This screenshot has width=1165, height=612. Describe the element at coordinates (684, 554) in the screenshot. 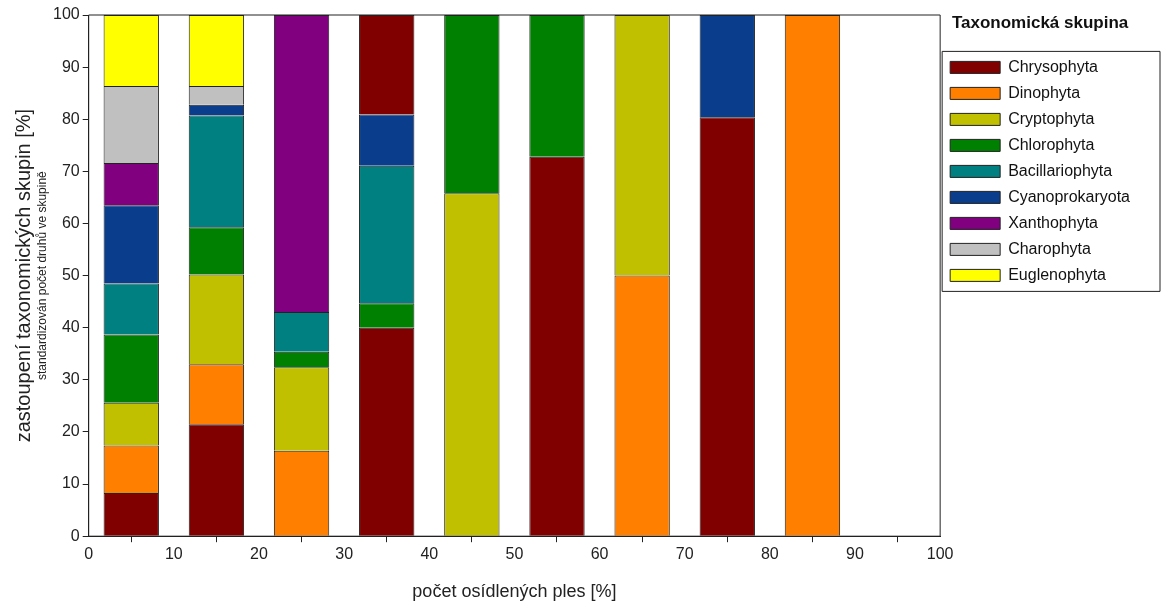

I see `x-tick-label: 70` at that location.